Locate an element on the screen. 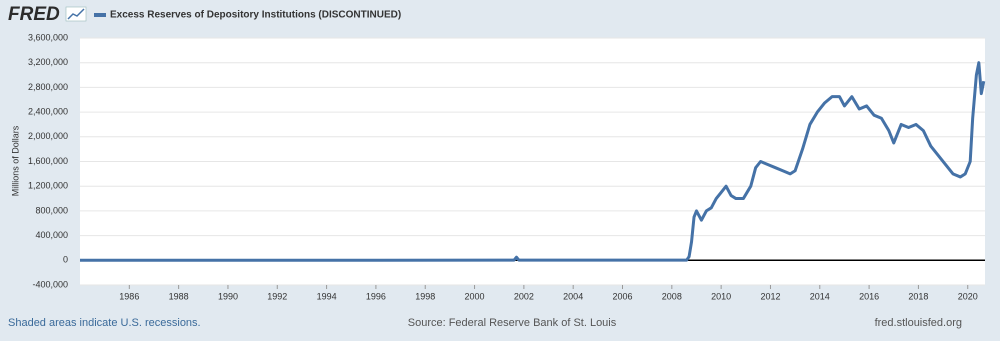  x-tick-label: 2018 is located at coordinates (918, 296).